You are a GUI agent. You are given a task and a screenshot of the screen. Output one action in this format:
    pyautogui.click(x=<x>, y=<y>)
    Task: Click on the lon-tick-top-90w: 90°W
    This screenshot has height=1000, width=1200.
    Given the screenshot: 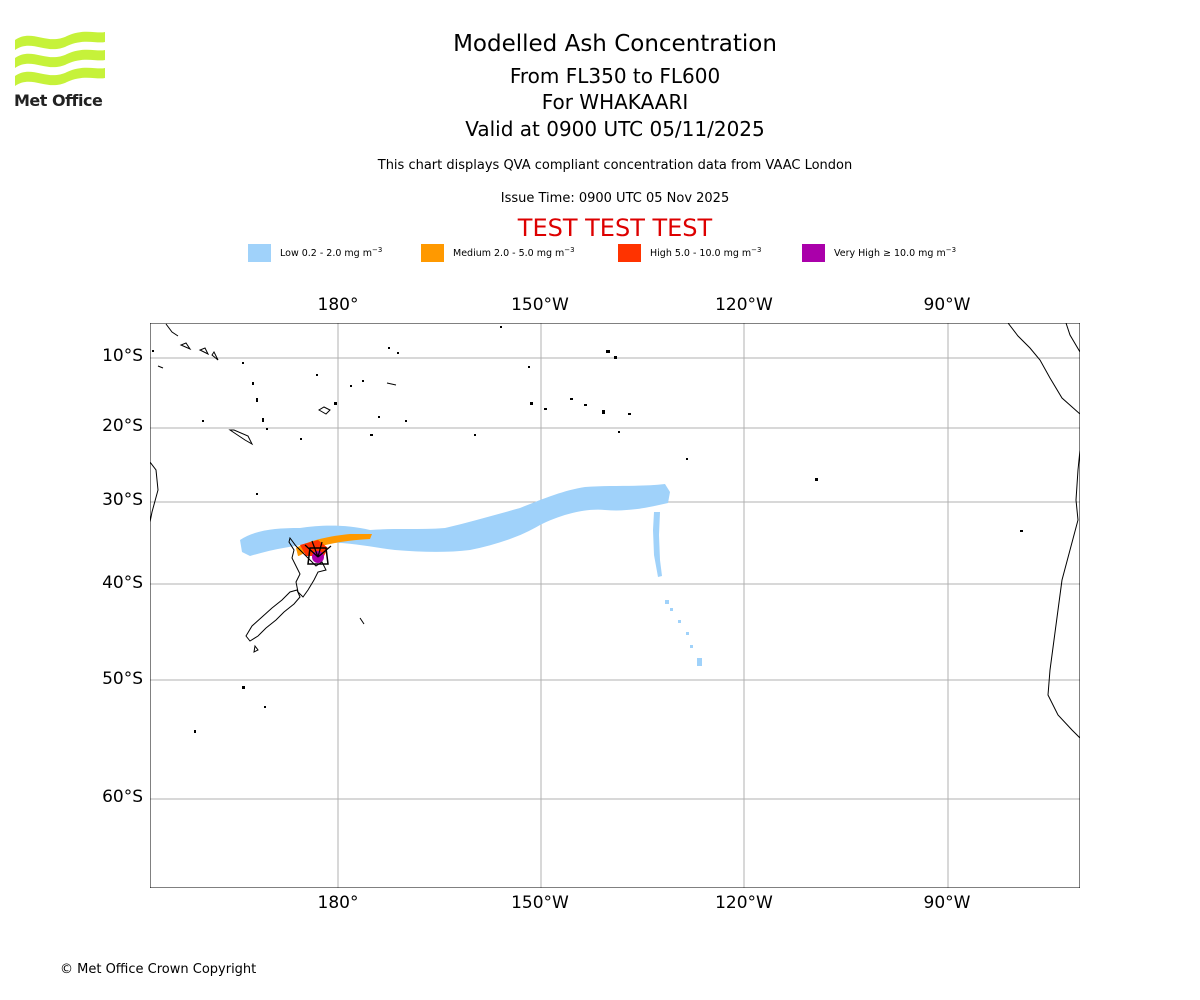 What is the action you would take?
    pyautogui.click(x=947, y=305)
    